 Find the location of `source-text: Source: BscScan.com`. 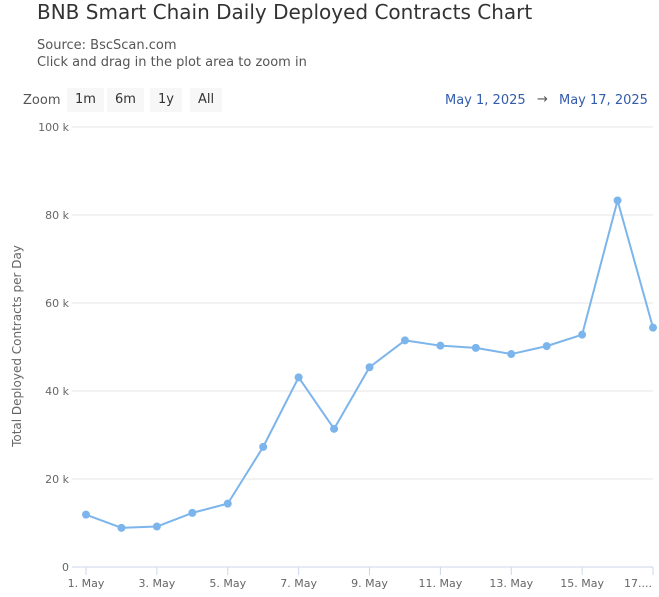

source-text: Source: BscScan.com is located at coordinates (107, 45).